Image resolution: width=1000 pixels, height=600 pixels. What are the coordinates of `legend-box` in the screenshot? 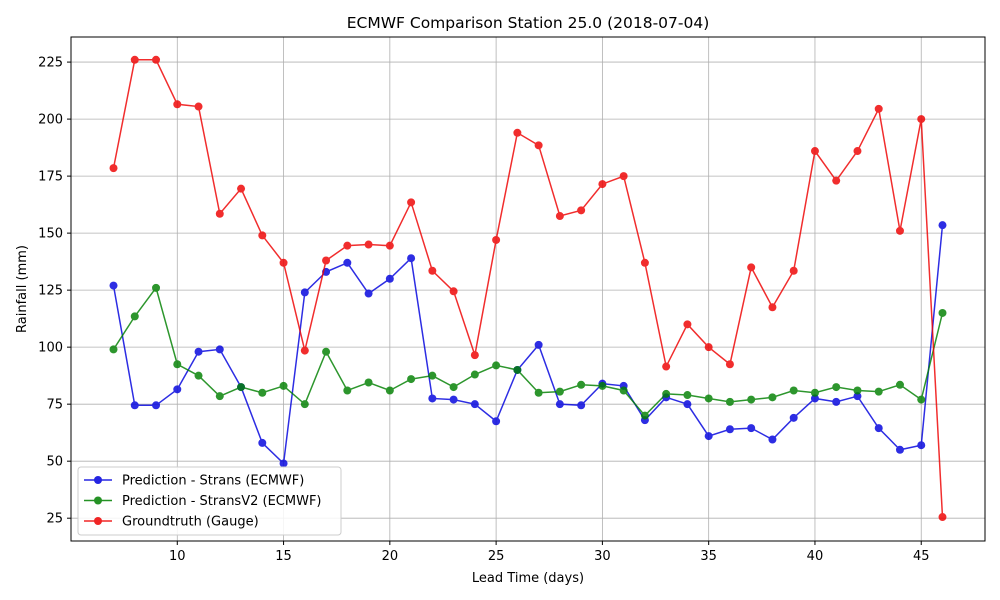 It's located at (209, 501).